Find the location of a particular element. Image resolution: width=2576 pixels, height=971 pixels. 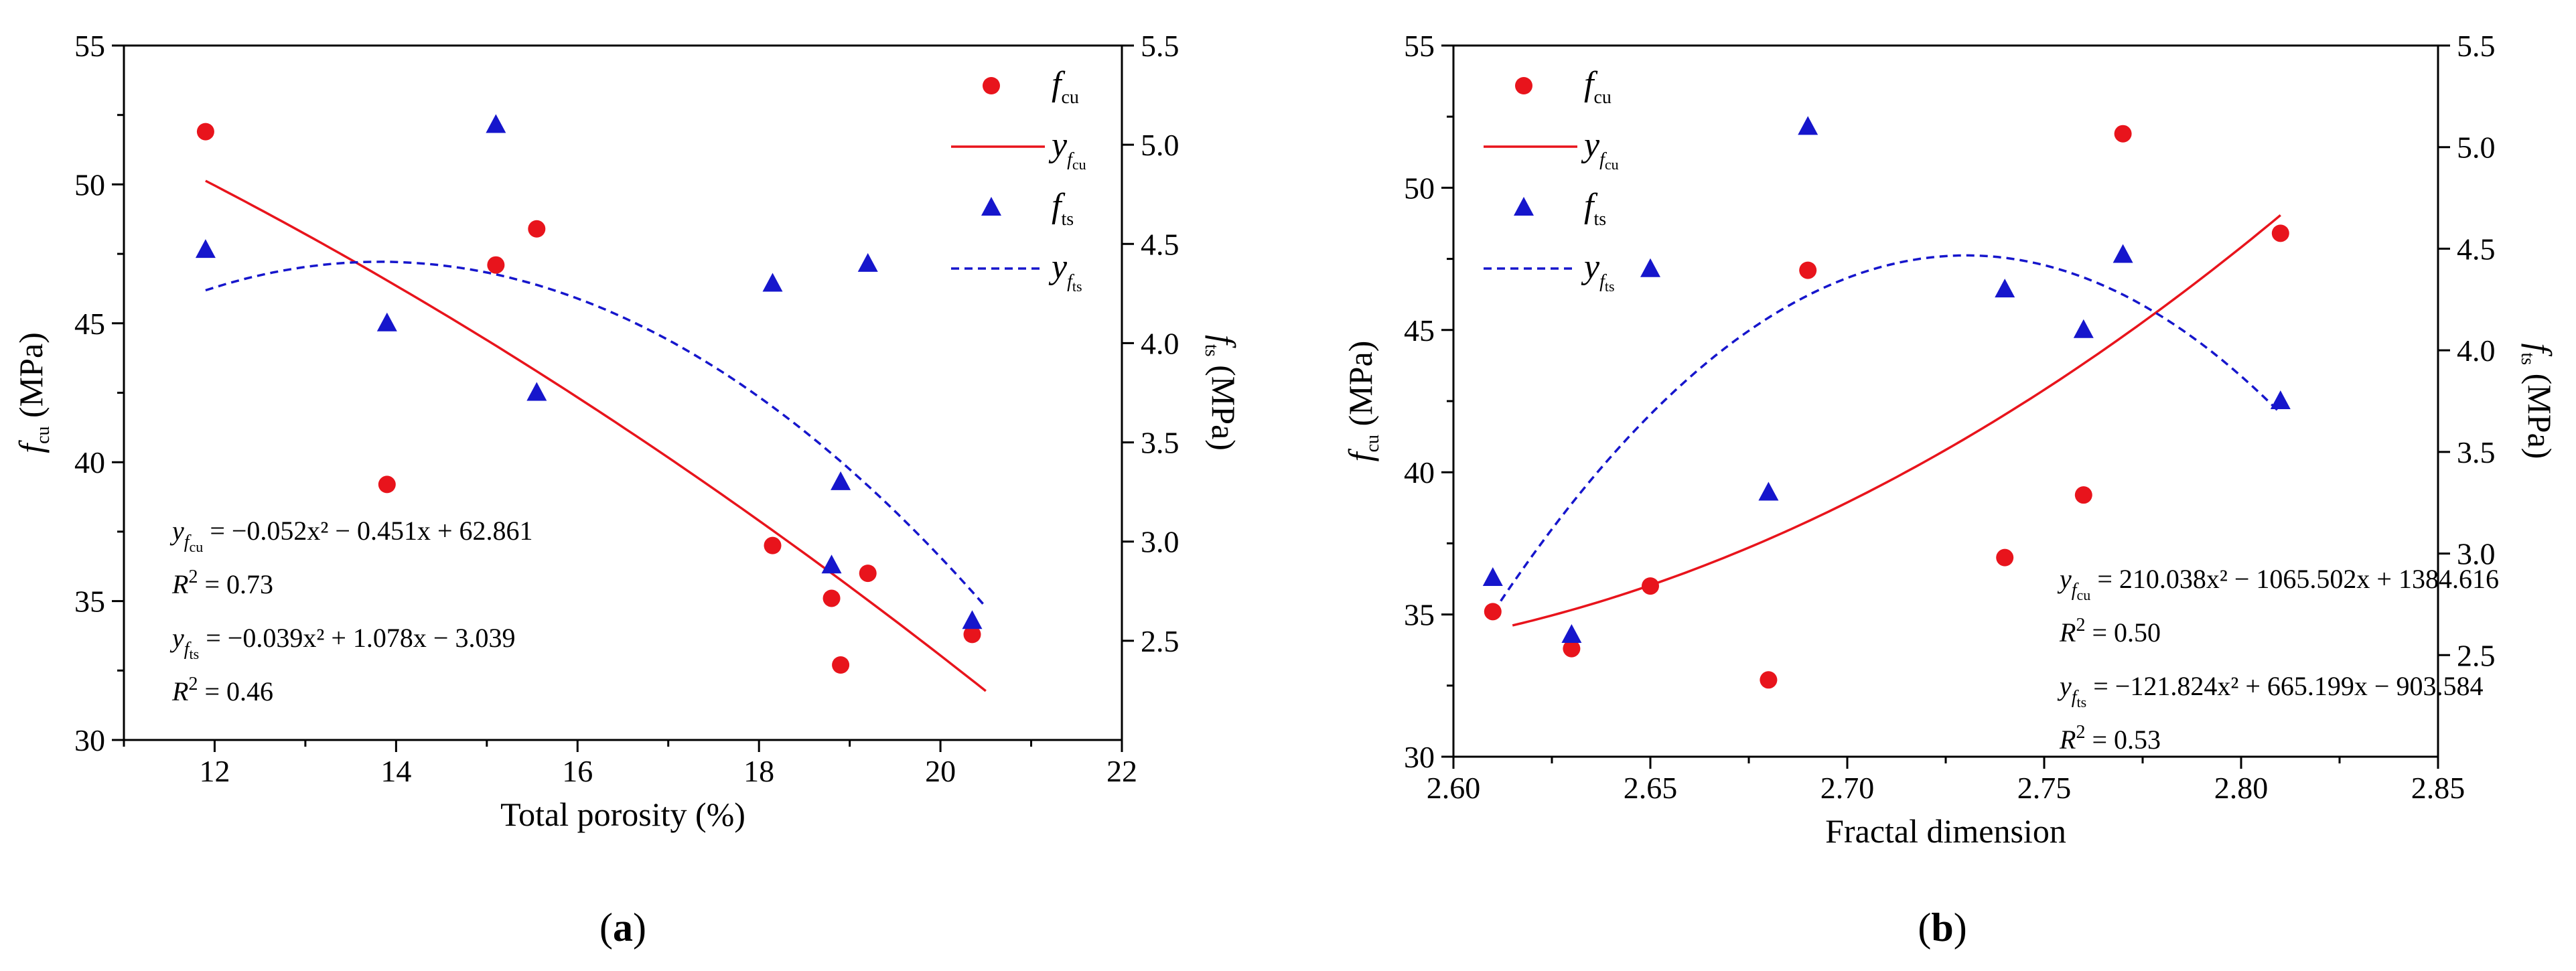

equation-annotation: R2 = 0.53 is located at coordinates (2110, 738).